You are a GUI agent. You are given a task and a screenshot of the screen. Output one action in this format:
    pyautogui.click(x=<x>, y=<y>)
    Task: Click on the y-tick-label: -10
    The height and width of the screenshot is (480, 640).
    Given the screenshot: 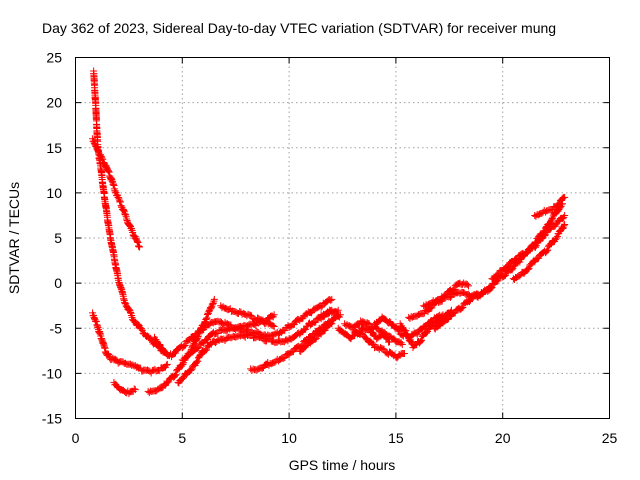 What is the action you would take?
    pyautogui.click(x=52, y=373)
    